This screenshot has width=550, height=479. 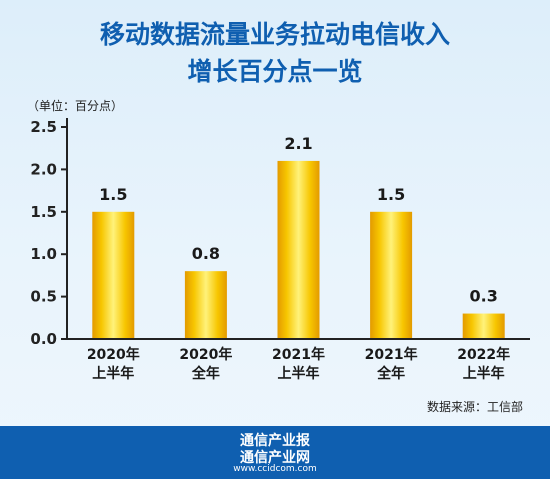 I want to click on y-tick-label: 1.5, so click(x=43, y=212).